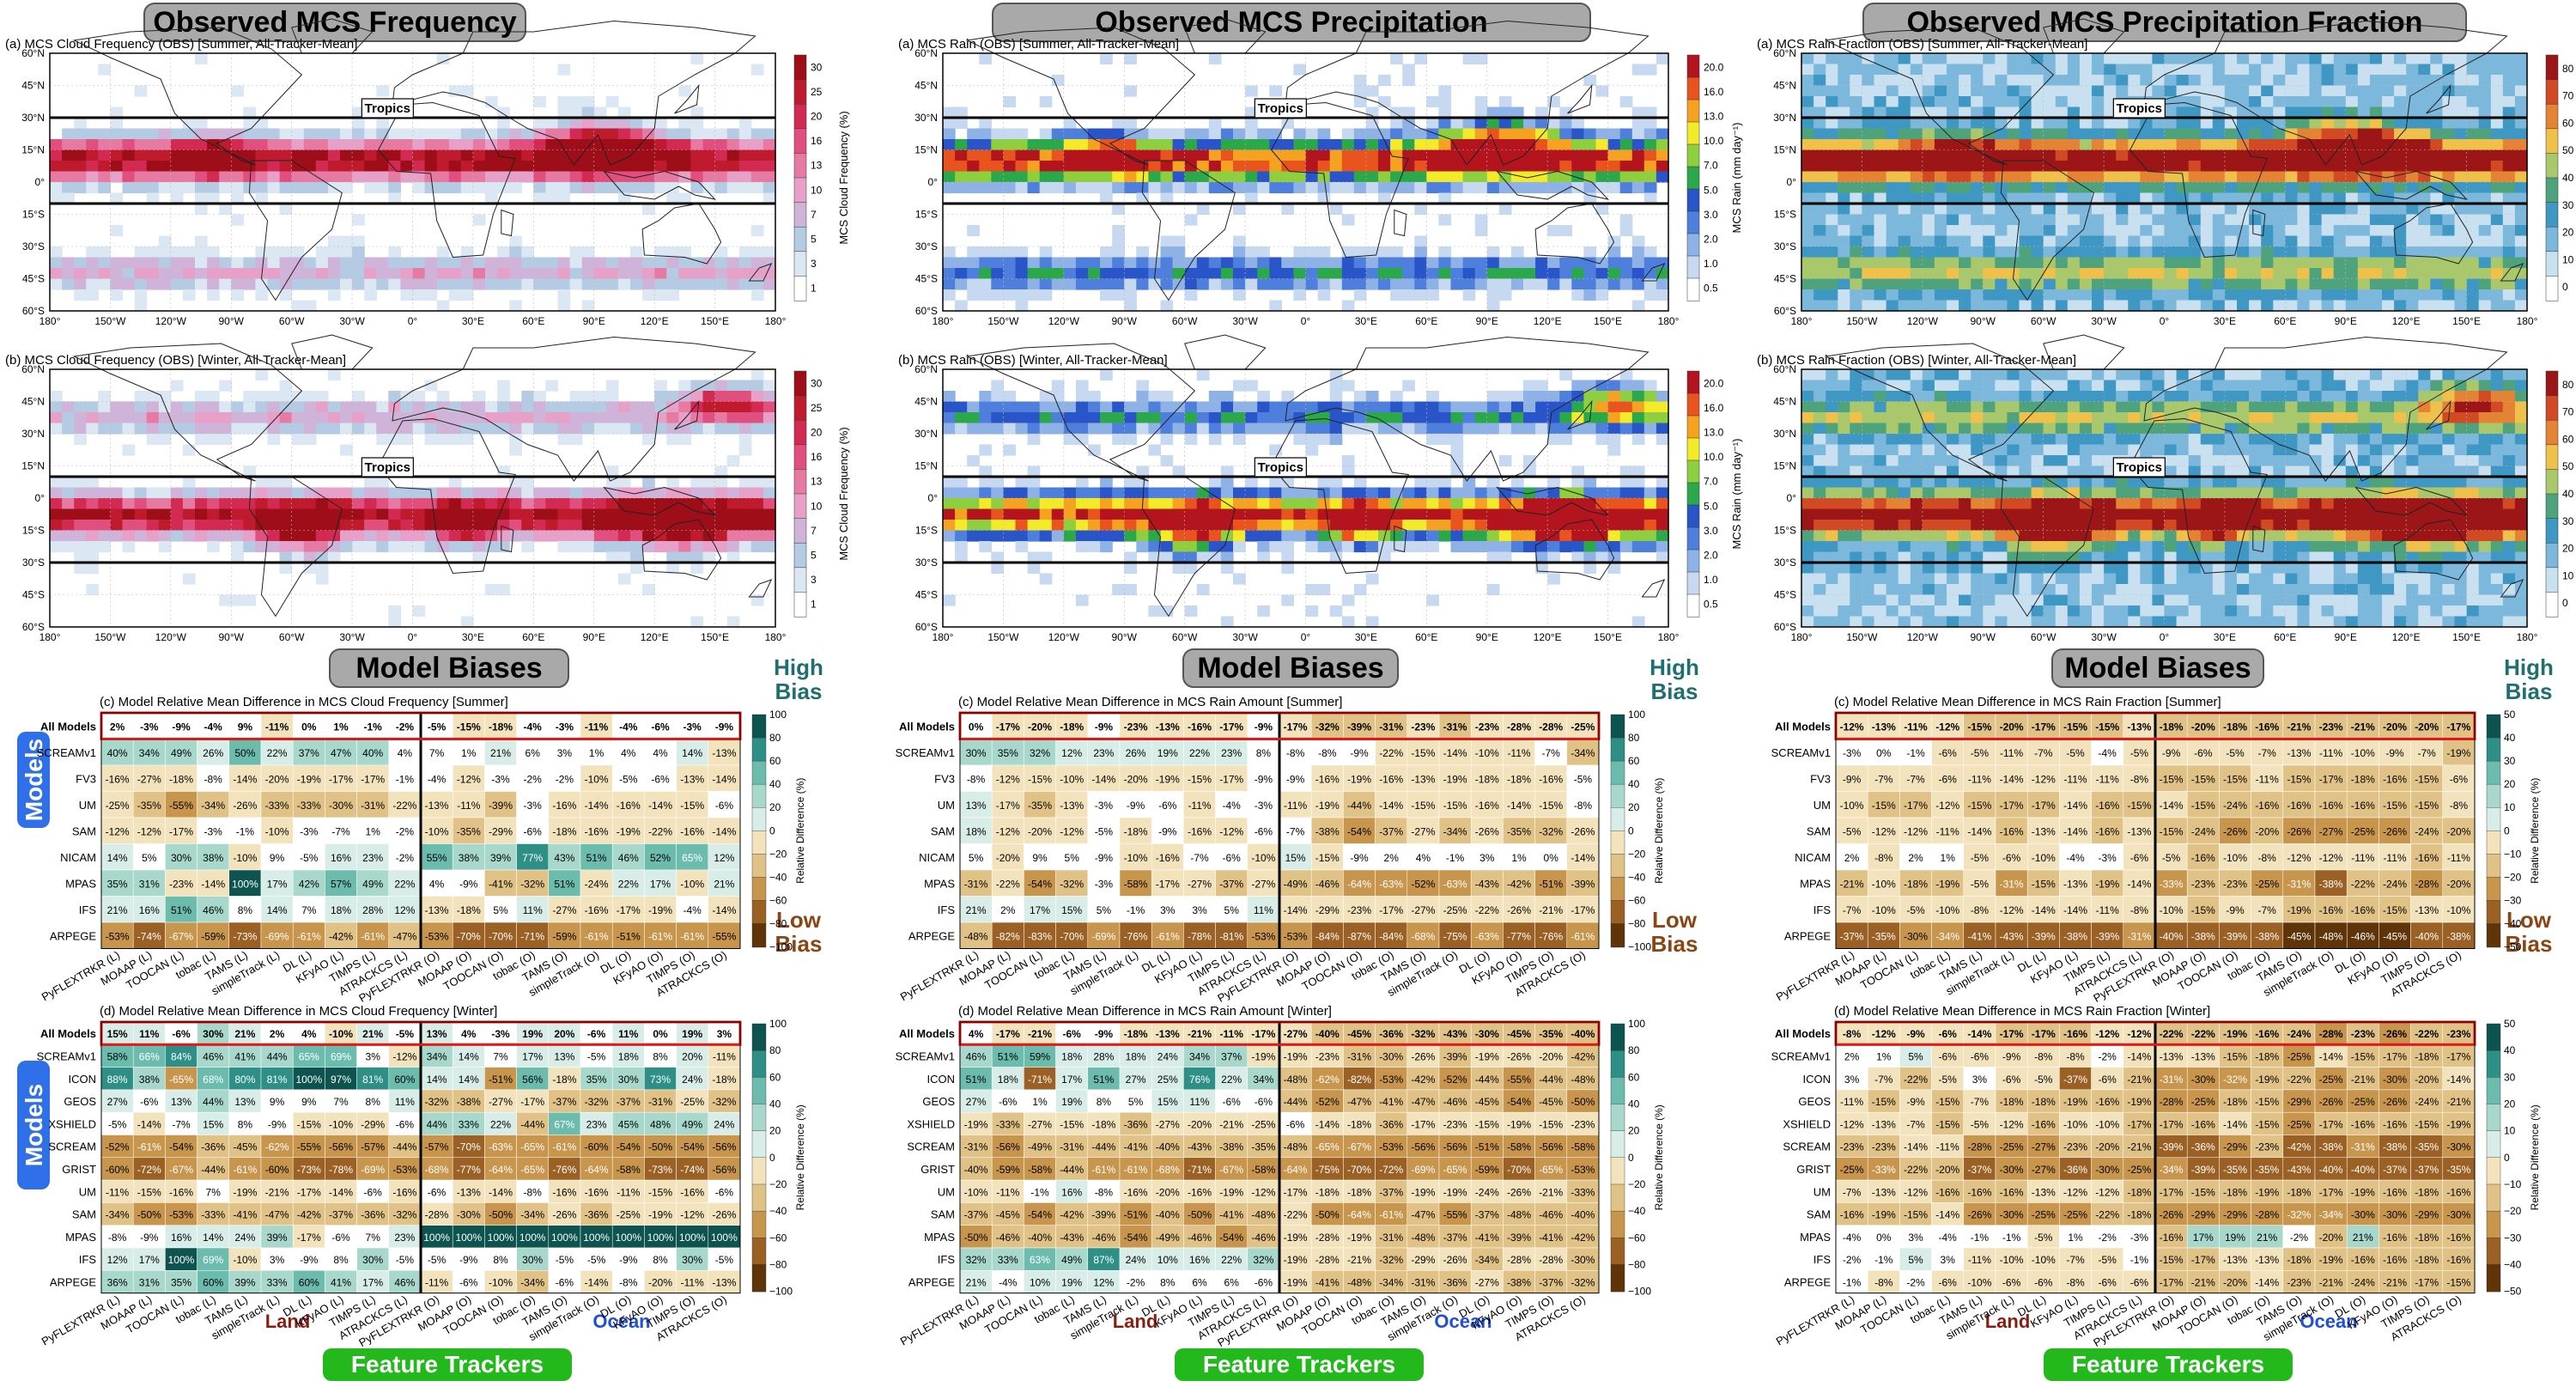 This screenshot has width=2576, height=1381. Describe the element at coordinates (1693, 561) in the screenshot. I see `colorbar-swatch` at that location.